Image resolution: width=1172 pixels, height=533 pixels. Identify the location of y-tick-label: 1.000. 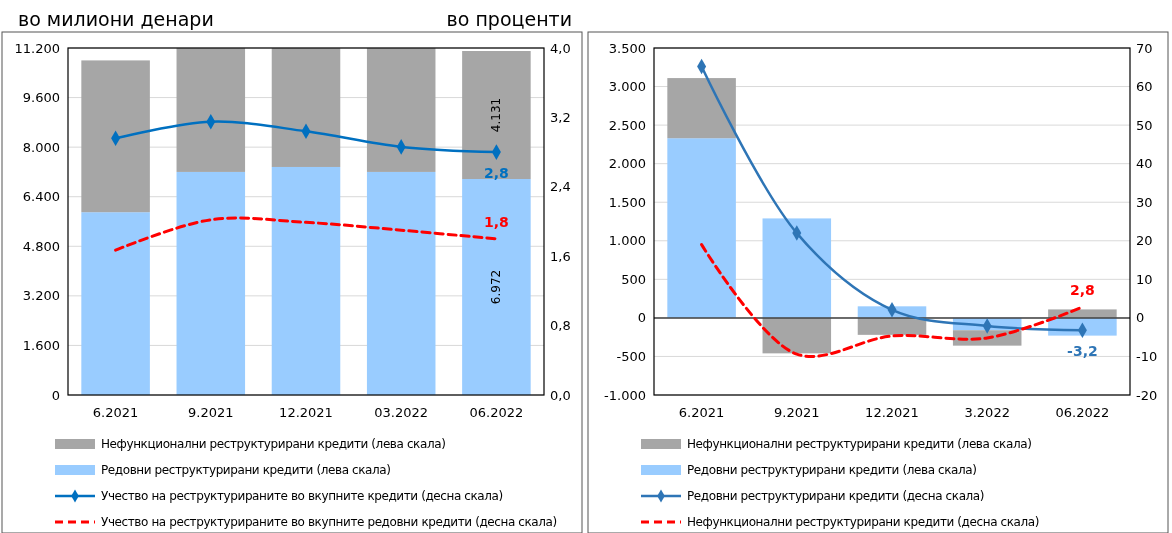
(627, 241).